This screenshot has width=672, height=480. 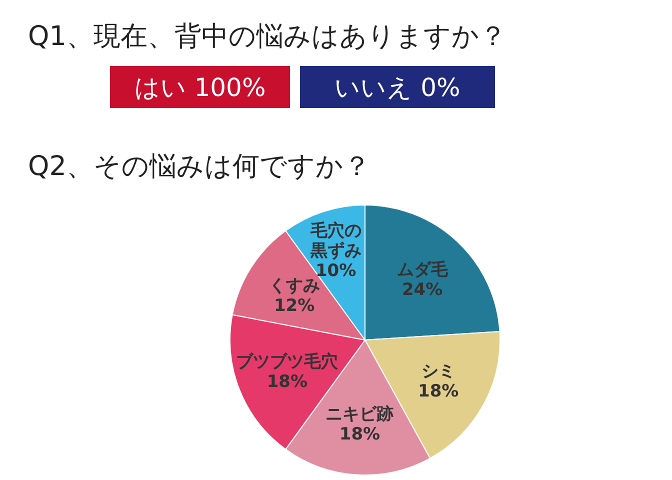 What do you see at coordinates (438, 371) in the screenshot?
I see `slice-label: シミ` at bounding box center [438, 371].